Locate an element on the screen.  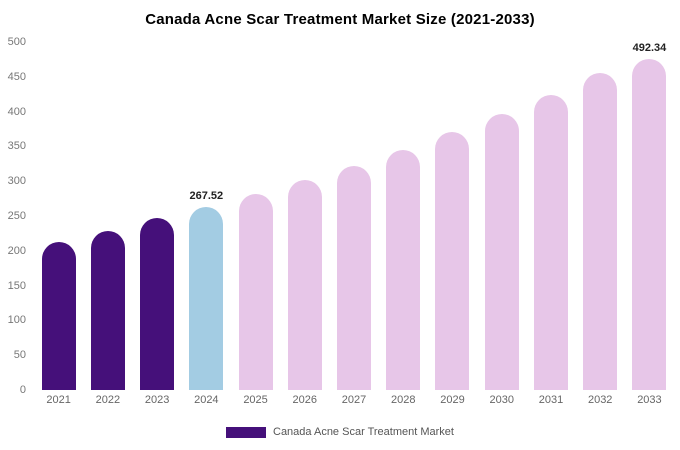
x-tick-label: 2021 is located at coordinates (58, 400).